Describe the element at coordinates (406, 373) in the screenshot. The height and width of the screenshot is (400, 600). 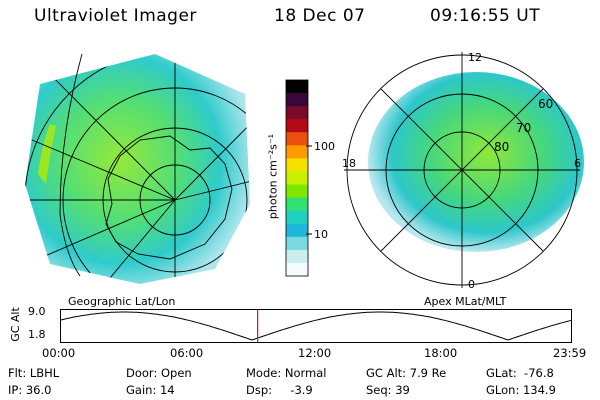
I see `gc-alt-readout: GC Alt: 7.9 Re` at that location.